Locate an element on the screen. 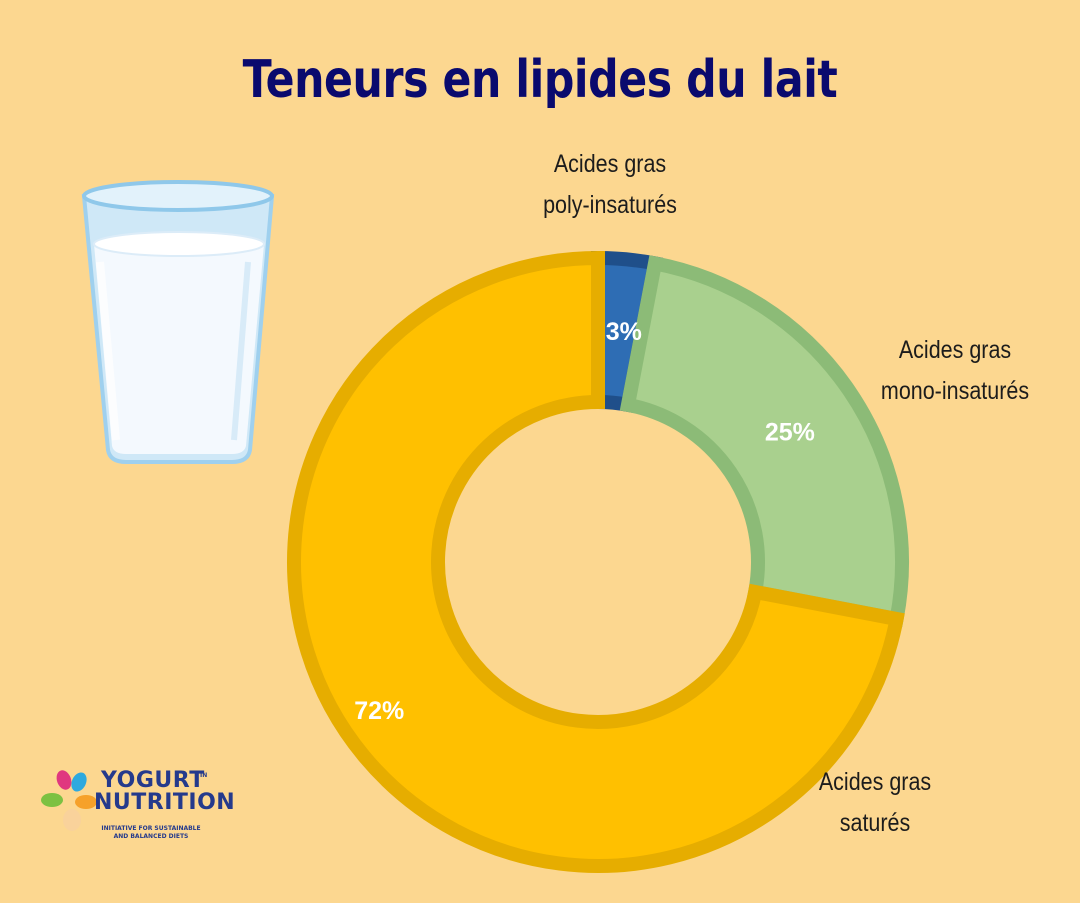  milk-glass-icon is located at coordinates (178, 322).